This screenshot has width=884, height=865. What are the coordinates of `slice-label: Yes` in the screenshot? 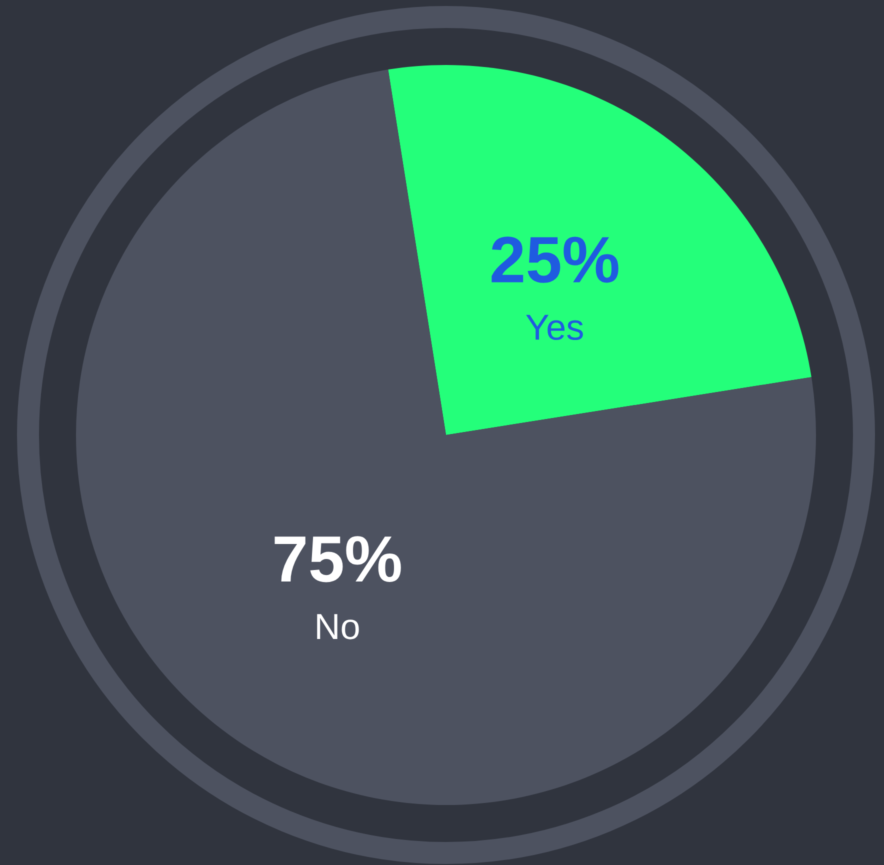 It's located at (554, 327).